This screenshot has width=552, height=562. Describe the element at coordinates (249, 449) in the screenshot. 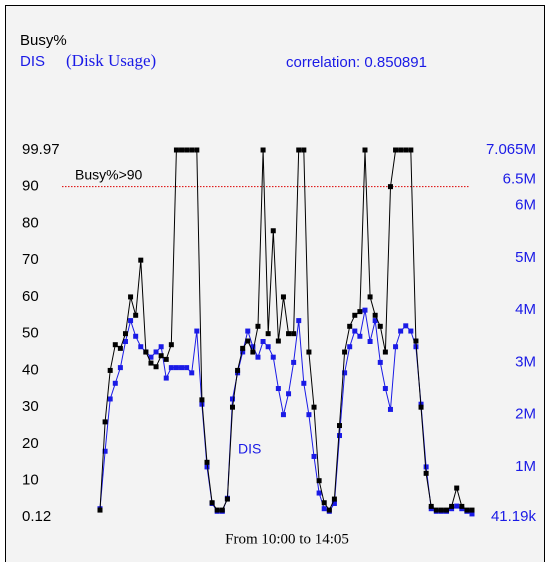

I see `line-annotation: DIS` at that location.